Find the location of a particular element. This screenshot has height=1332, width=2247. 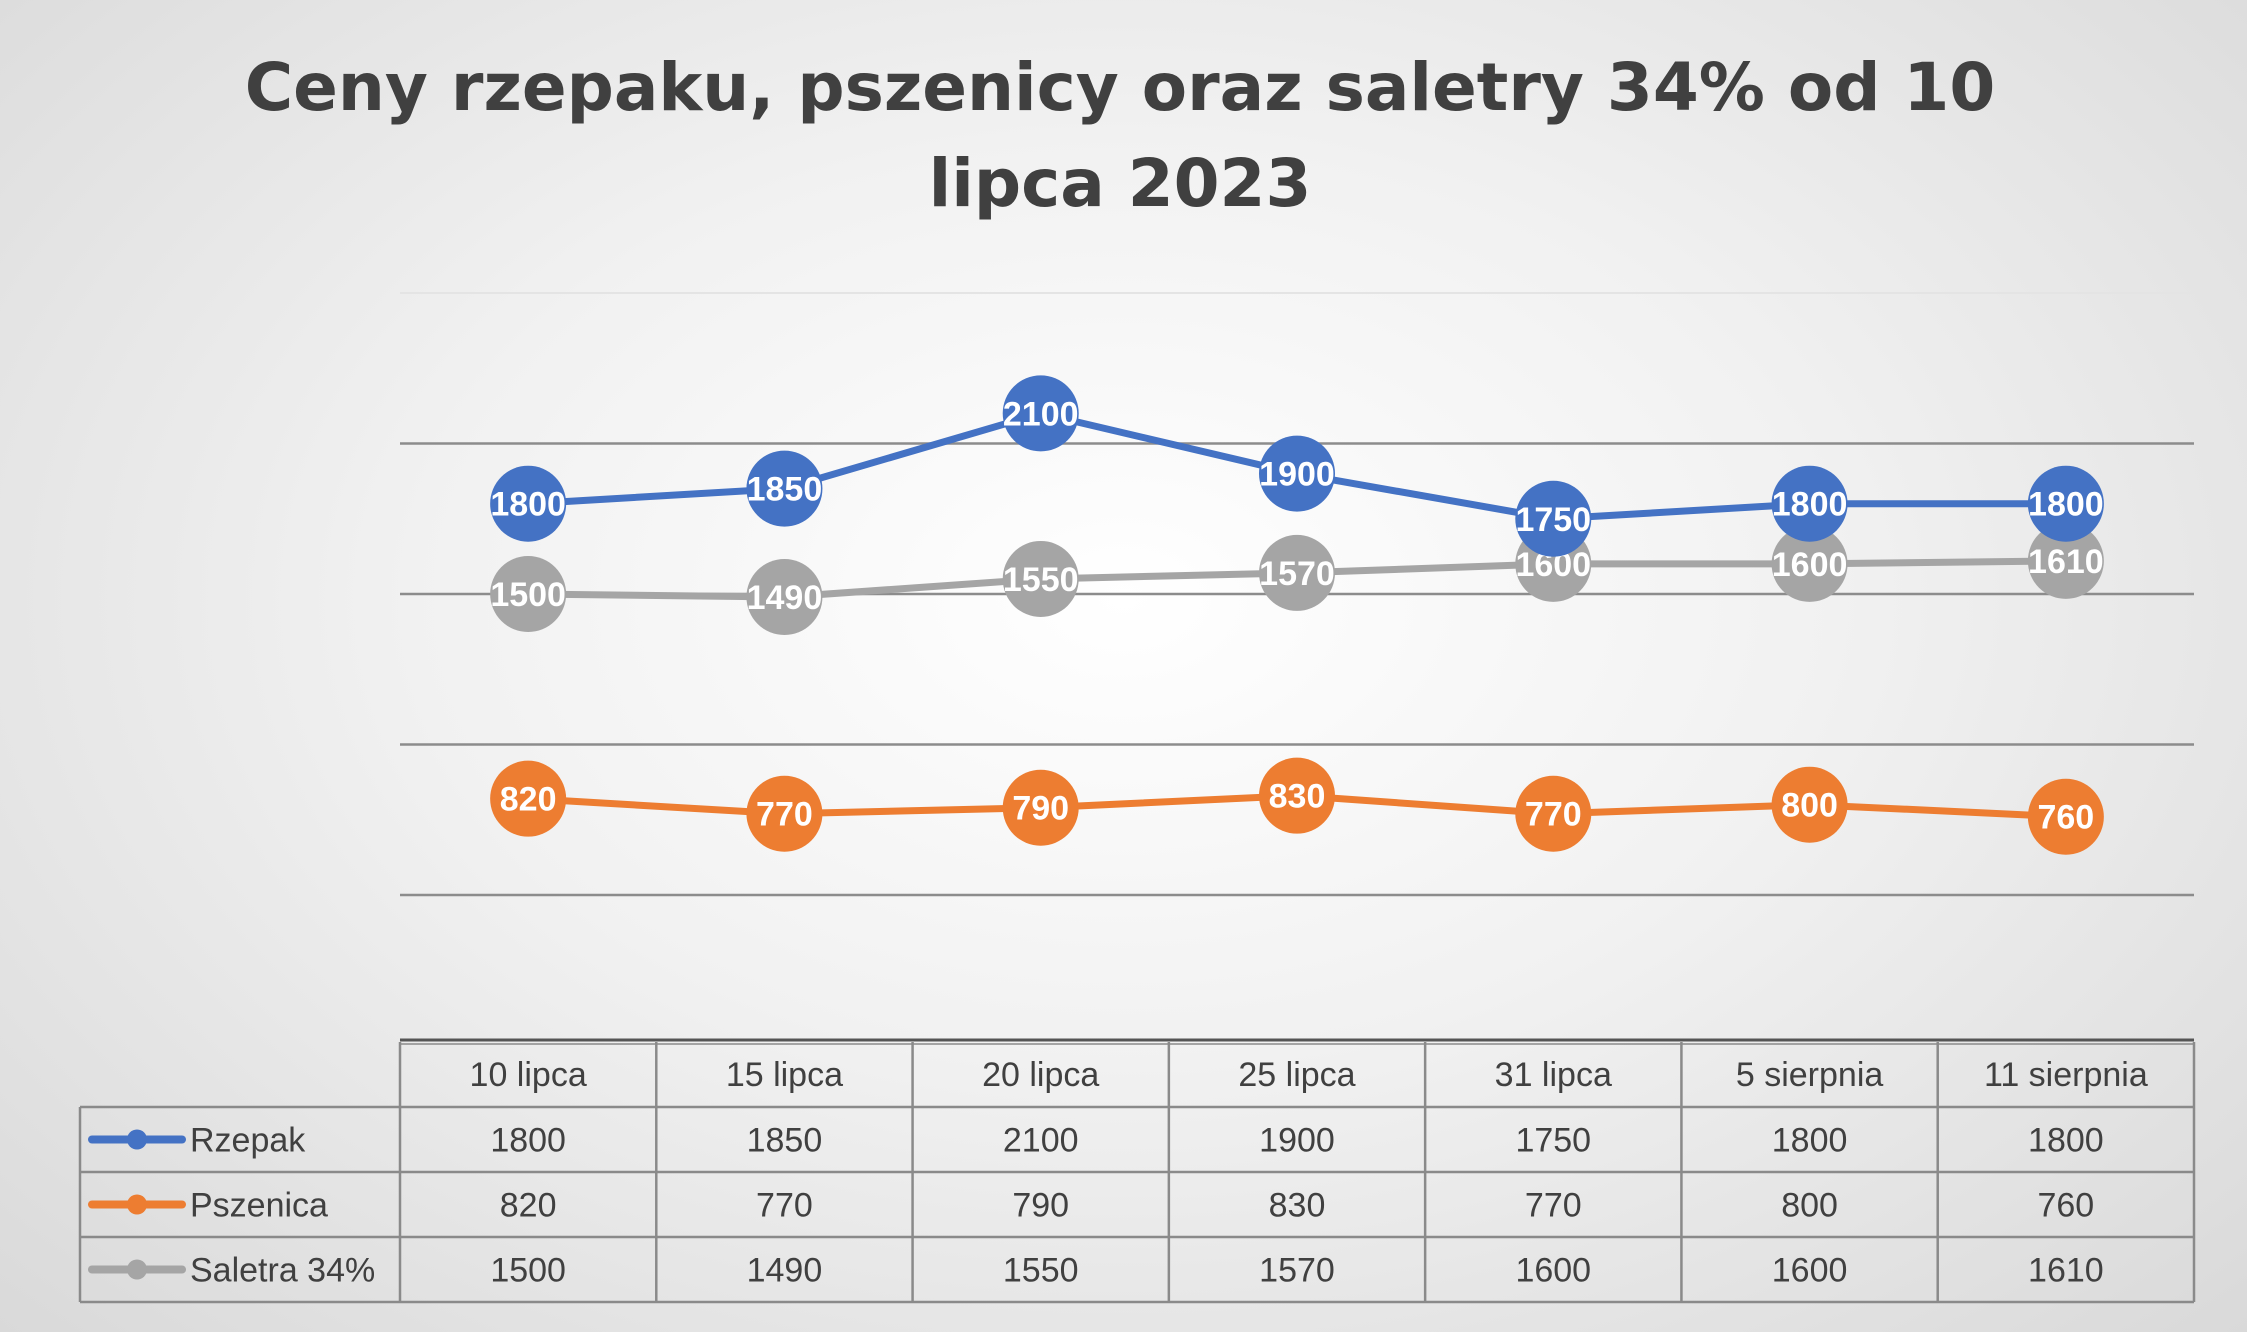

data-label: 800 is located at coordinates (1809, 806).